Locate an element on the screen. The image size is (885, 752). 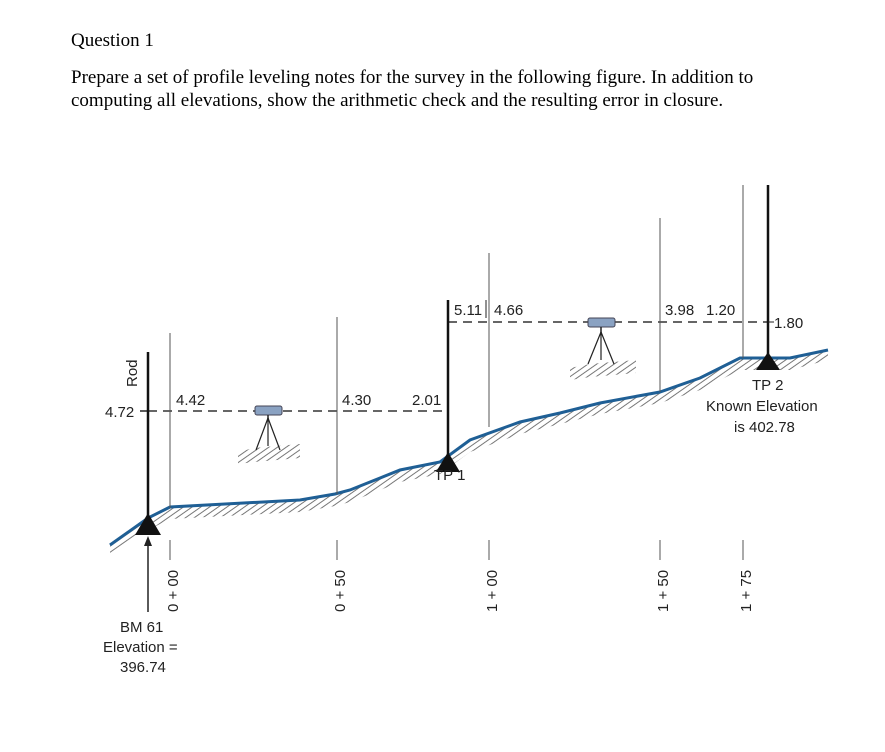
tp2-note-line2: is 402.78 is located at coordinates (764, 427).